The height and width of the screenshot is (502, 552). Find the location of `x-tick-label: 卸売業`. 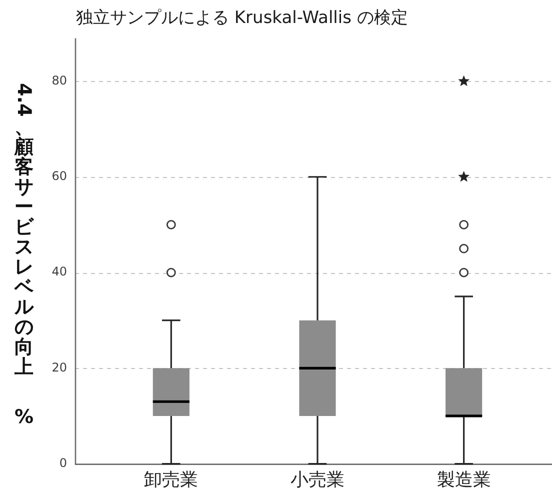

x-tick-label: 卸売業 is located at coordinates (171, 479).